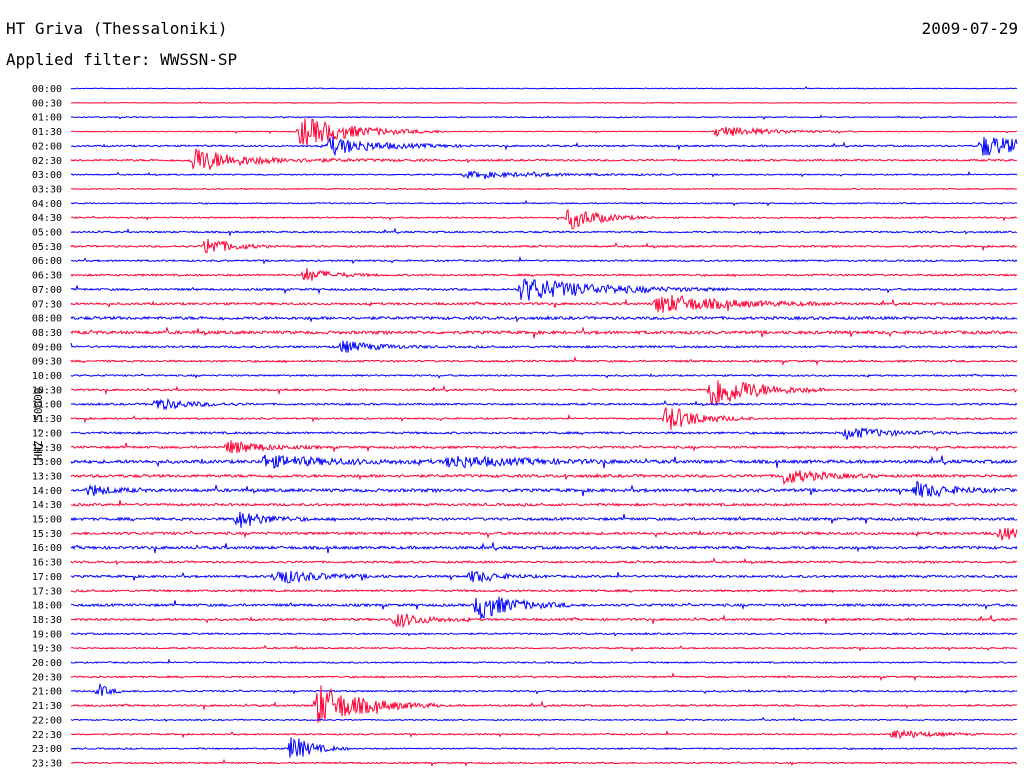 The height and width of the screenshot is (780, 1024). I want to click on trace-1930, so click(544, 648).